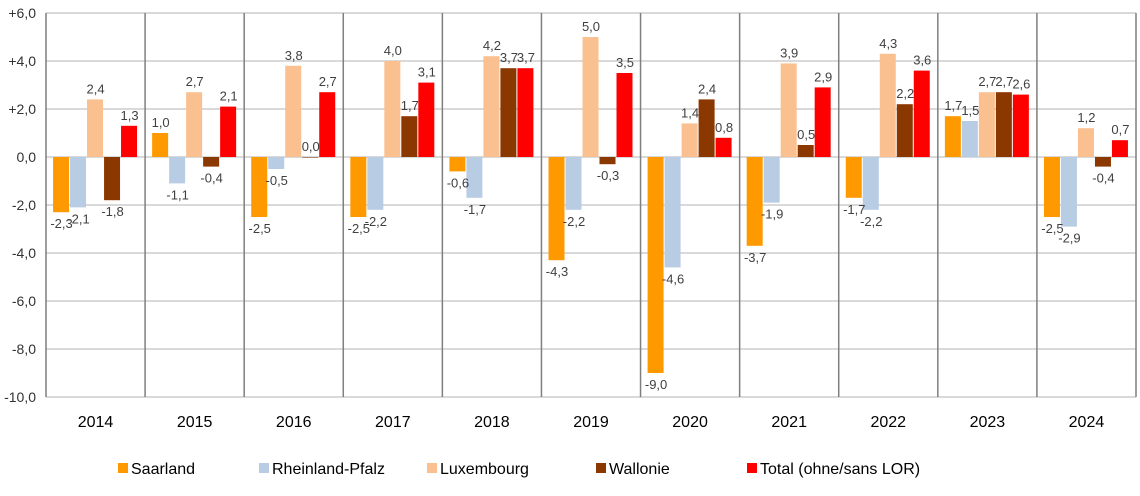 The height and width of the screenshot is (496, 1140). Describe the element at coordinates (491, 107) in the screenshot. I see `bar-luxembourg-2018` at that location.